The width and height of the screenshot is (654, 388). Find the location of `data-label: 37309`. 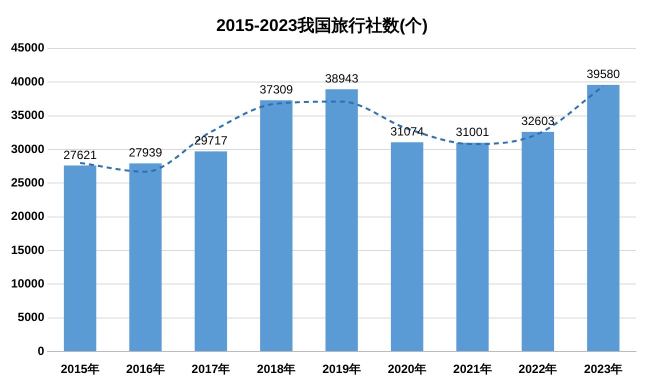

data-label: 37309 is located at coordinates (277, 89).